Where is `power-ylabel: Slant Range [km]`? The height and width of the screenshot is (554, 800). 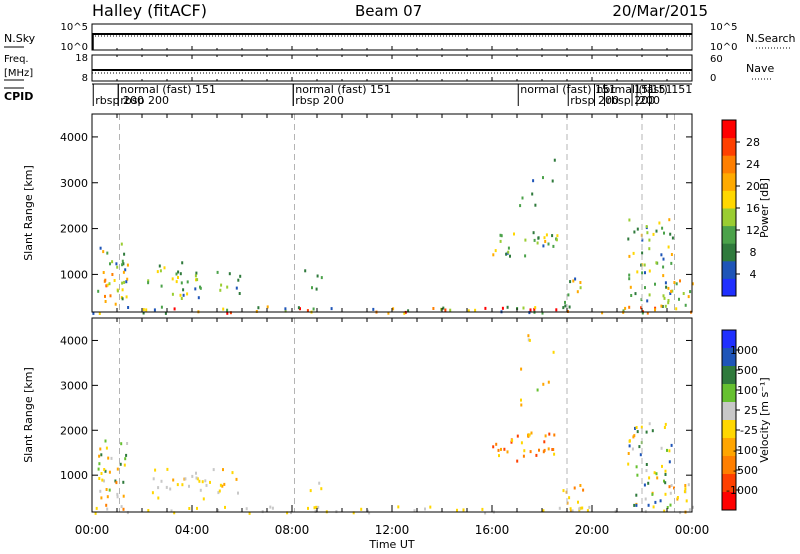
power-ylabel: Slant Range [km] is located at coordinates (28, 213).